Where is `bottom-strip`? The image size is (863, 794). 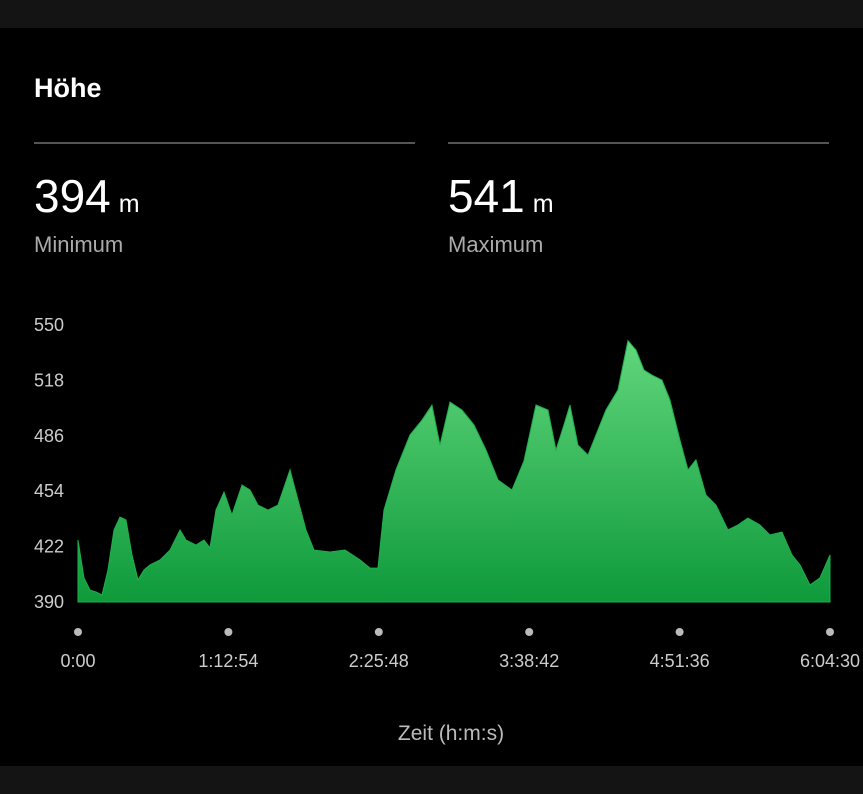 bottom-strip is located at coordinates (431, 780).